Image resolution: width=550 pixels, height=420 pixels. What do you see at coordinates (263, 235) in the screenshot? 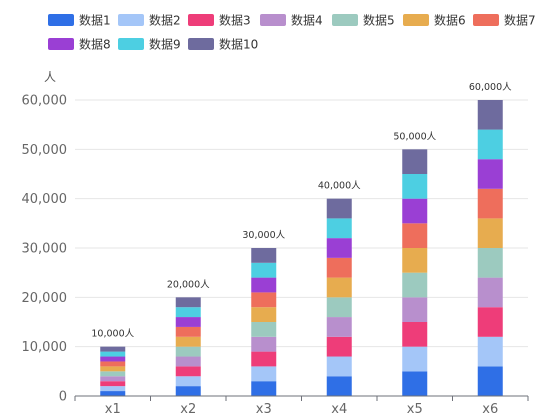
I see `total-label-x3: 30,000人` at bounding box center [263, 235].